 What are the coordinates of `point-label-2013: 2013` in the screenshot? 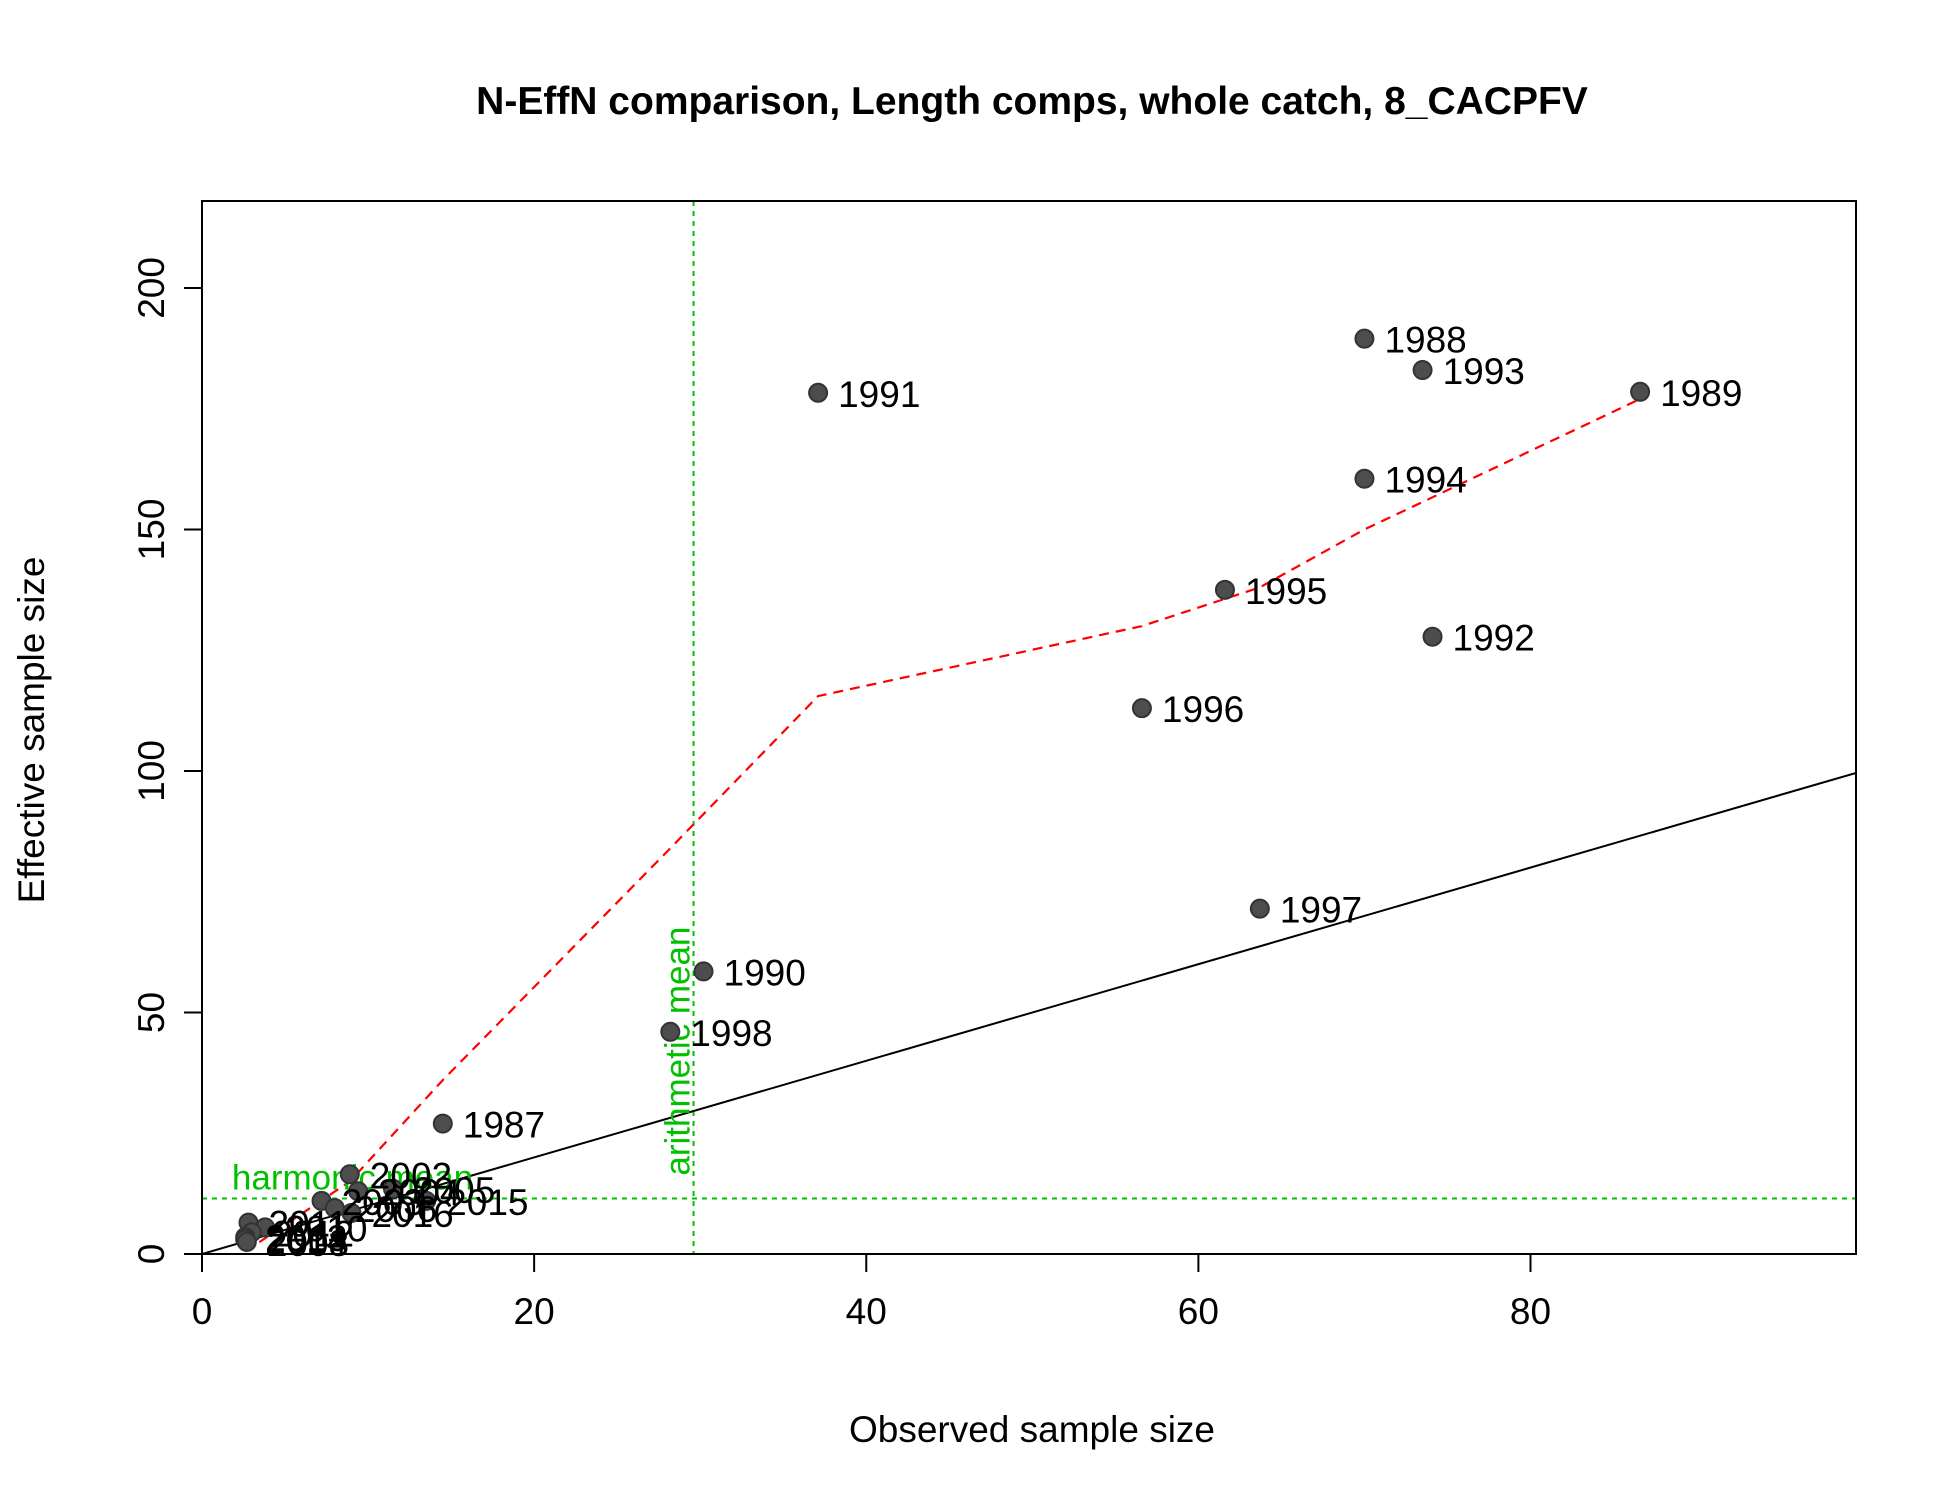 It's located at (306, 1238).